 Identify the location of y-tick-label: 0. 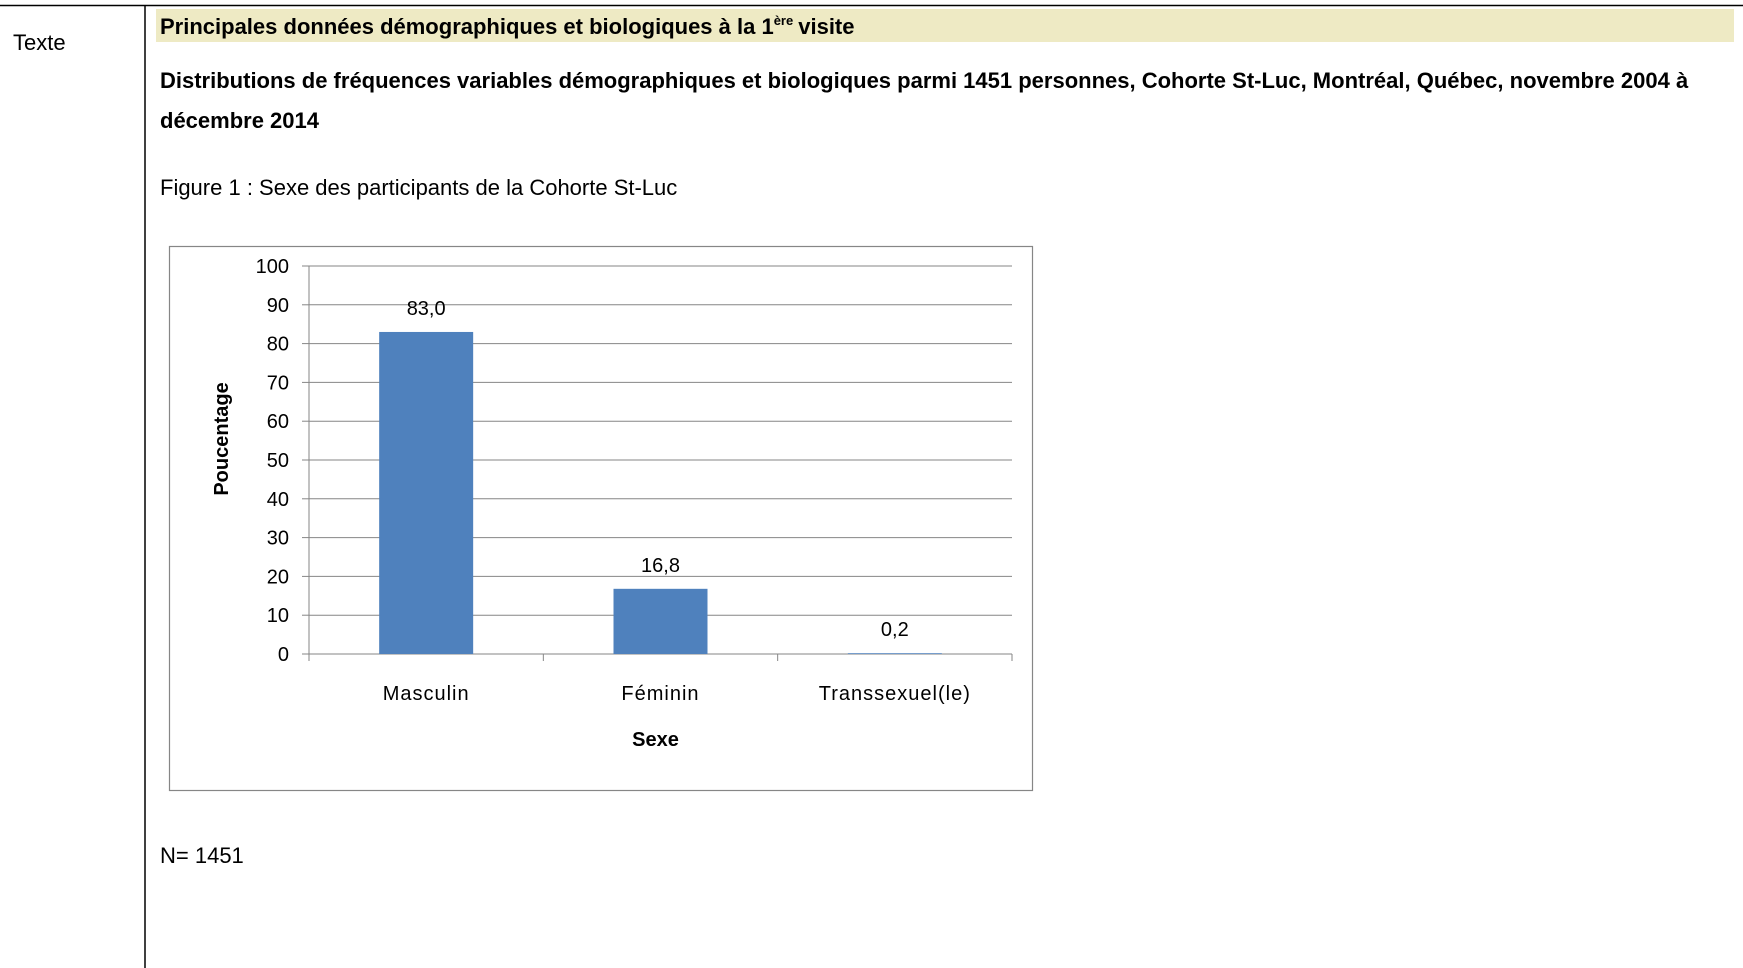
(283, 655).